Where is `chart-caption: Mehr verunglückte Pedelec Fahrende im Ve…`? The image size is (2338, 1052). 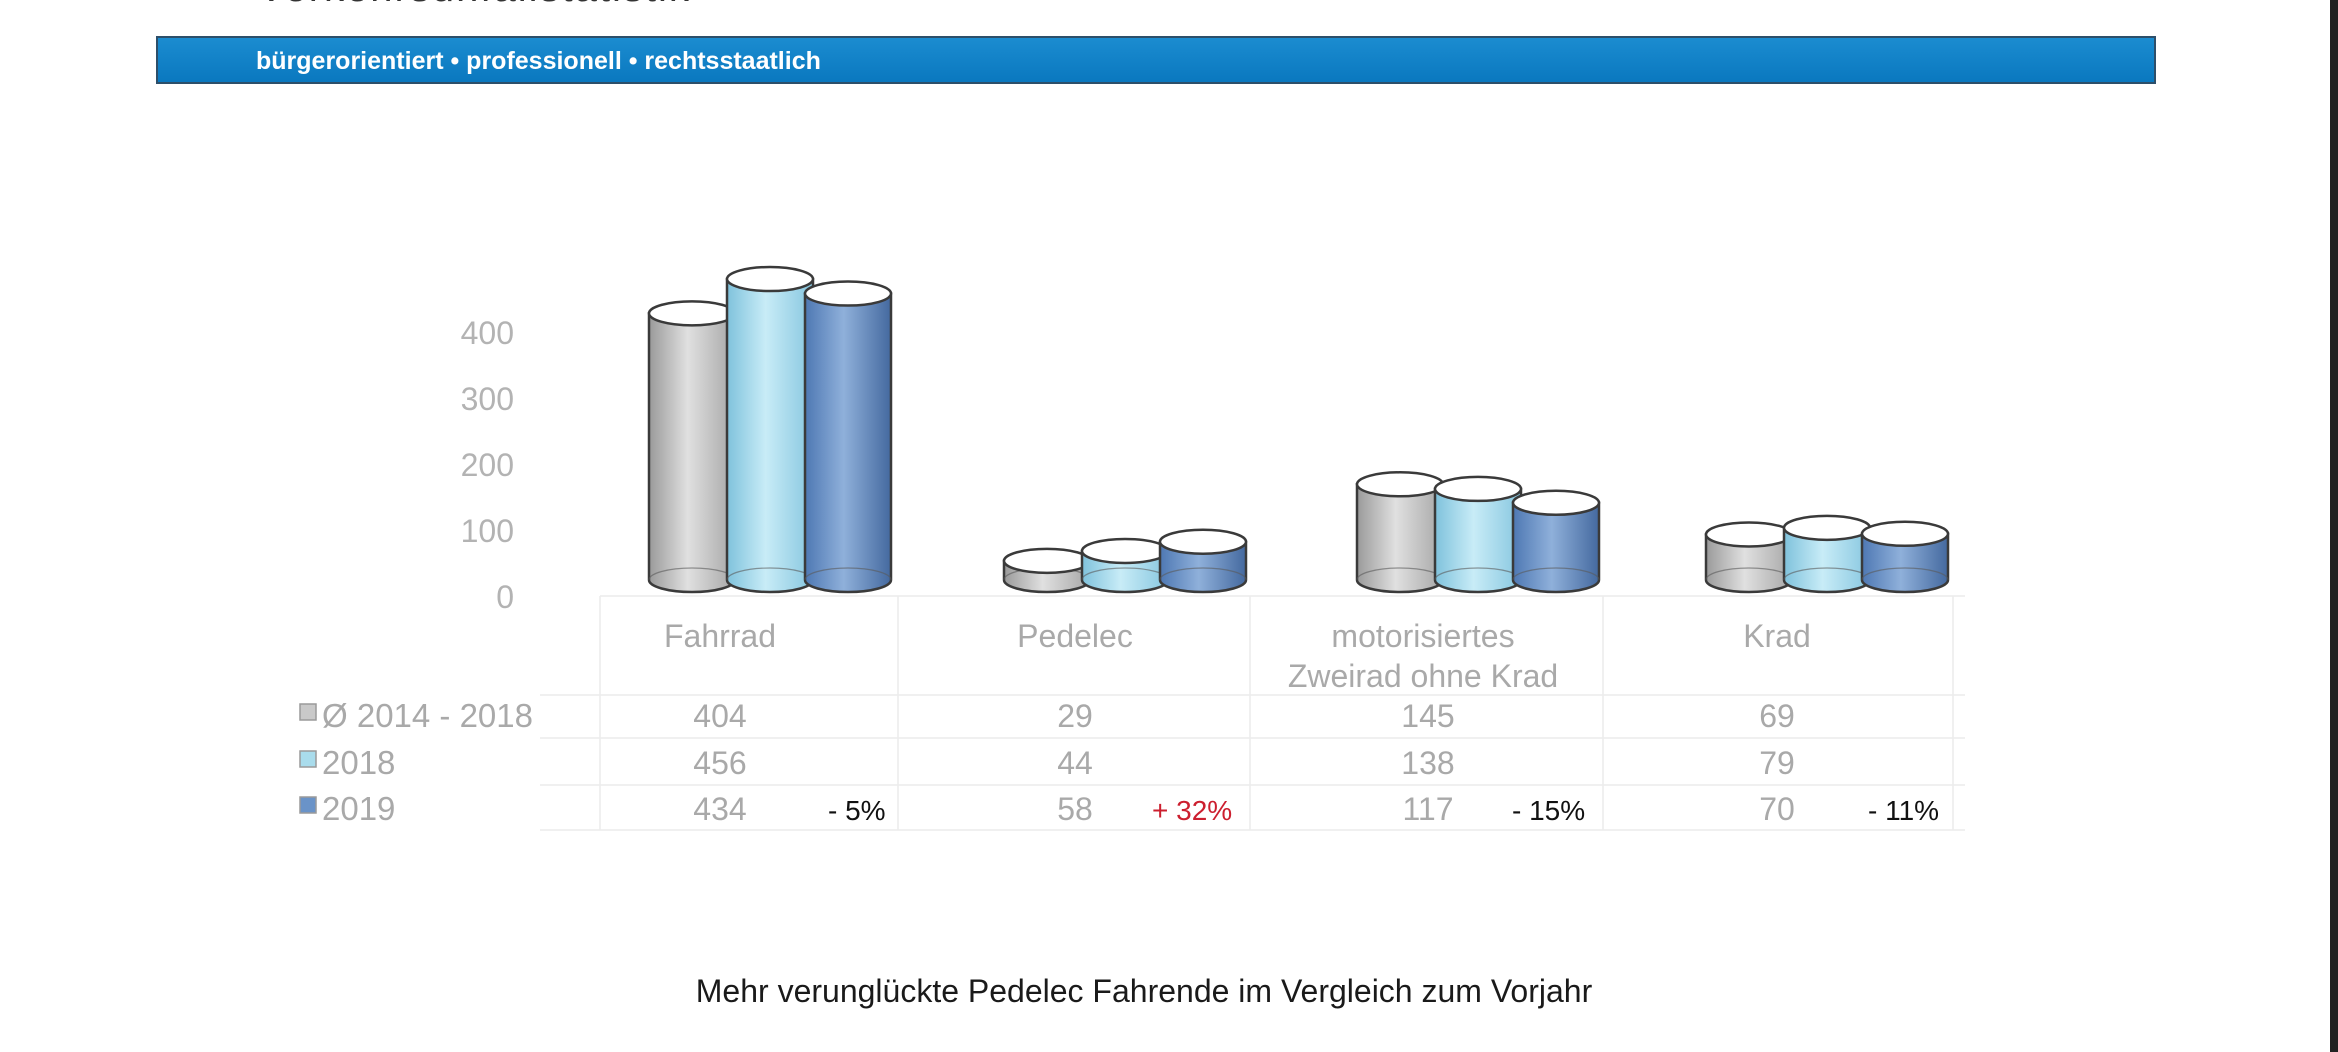 chart-caption: Mehr verunglückte Pedelec Fahrende im Ve… is located at coordinates (1144, 991).